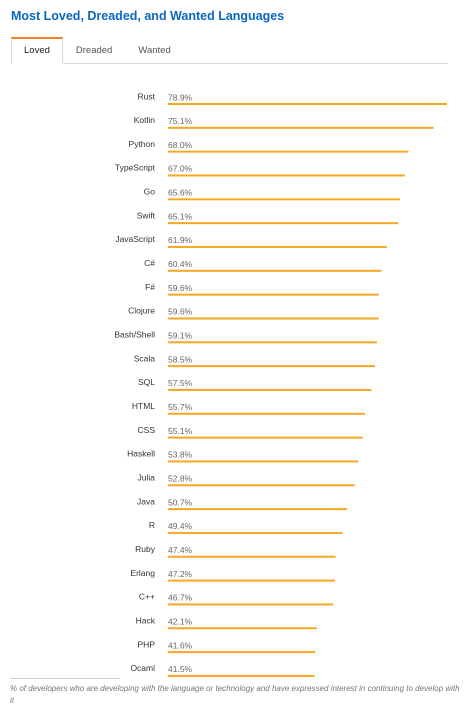 This screenshot has height=713, width=474. What do you see at coordinates (180, 407) in the screenshot?
I see `value-label: 55.7%` at bounding box center [180, 407].